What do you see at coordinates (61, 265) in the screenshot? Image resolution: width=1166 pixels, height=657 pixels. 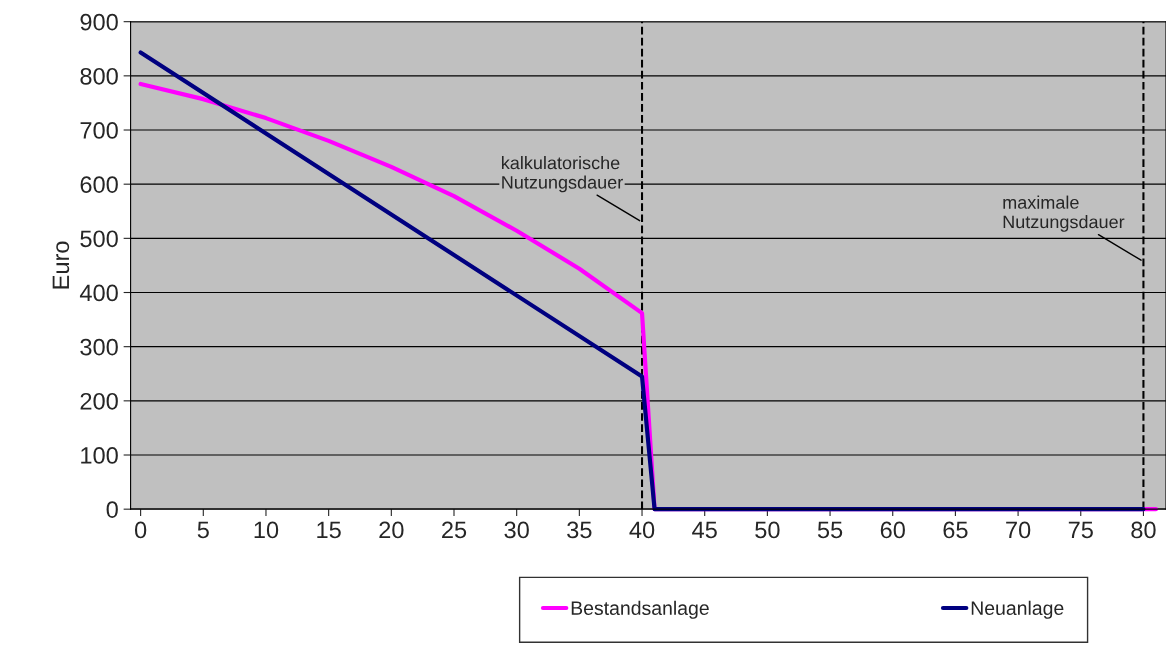 I see `y-axis-title: Euro` at bounding box center [61, 265].